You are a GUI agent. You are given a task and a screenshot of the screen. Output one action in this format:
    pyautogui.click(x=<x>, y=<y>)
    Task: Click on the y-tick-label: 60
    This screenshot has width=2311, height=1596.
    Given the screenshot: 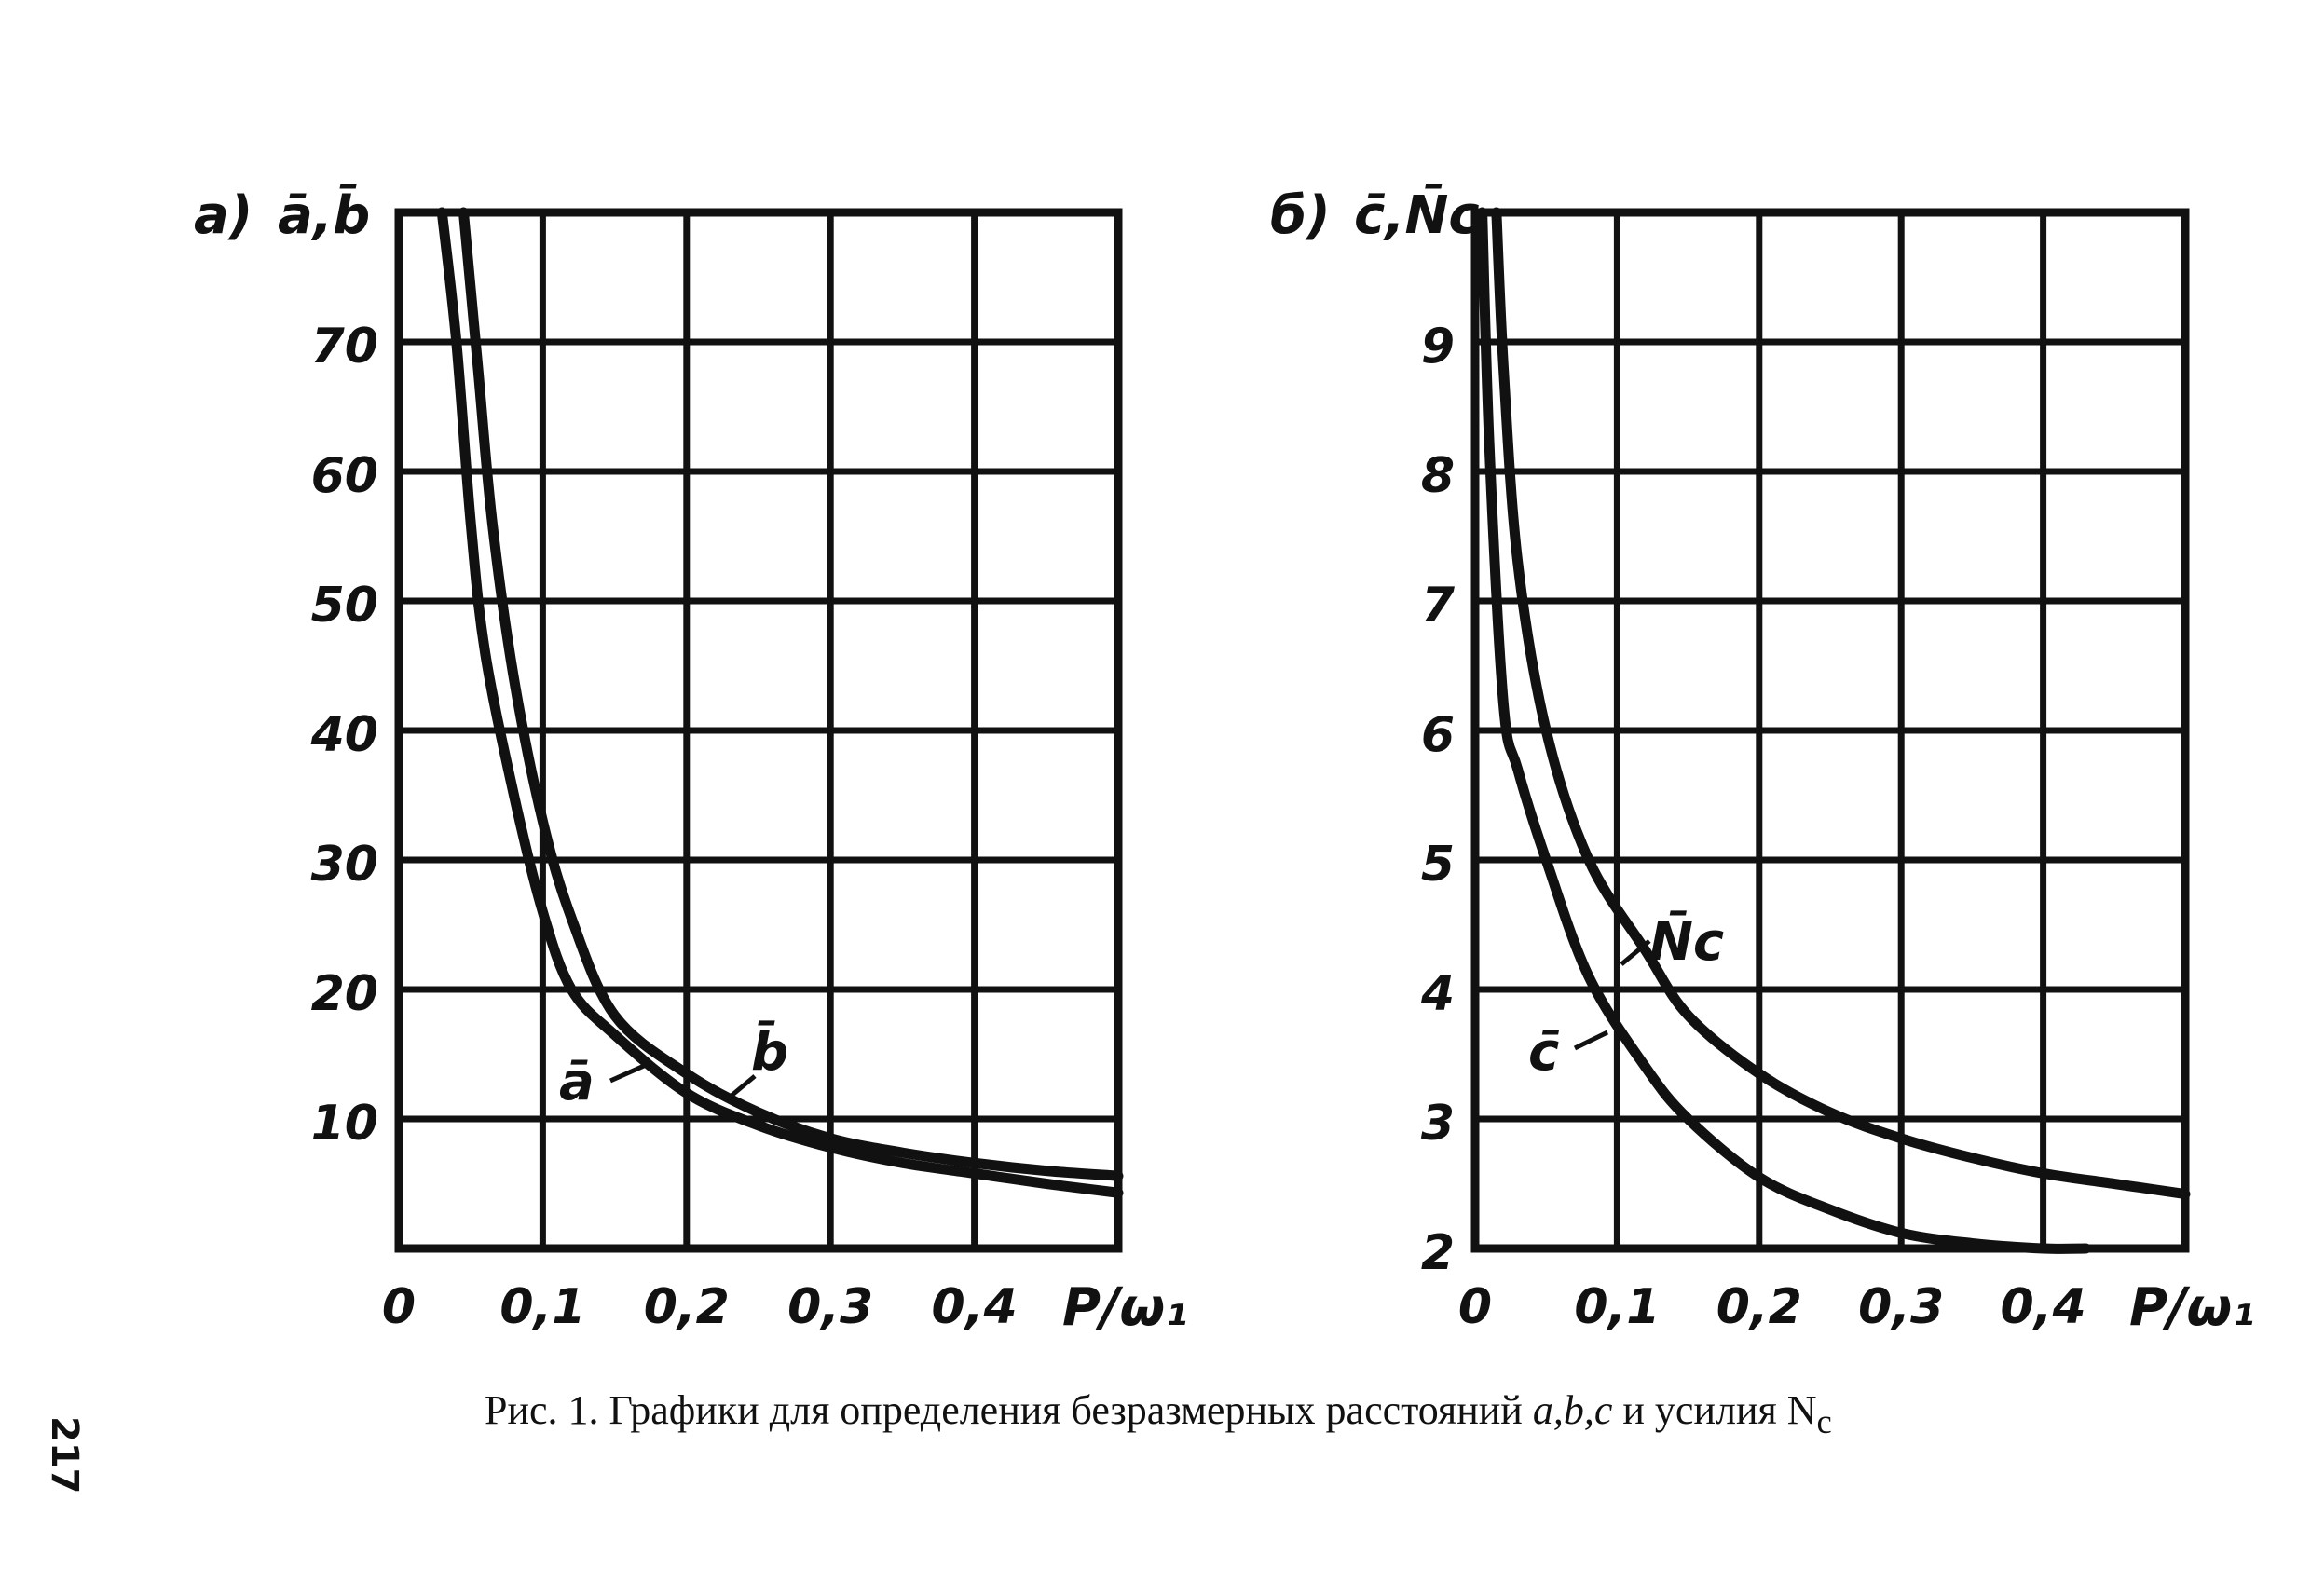 What is the action you would take?
    pyautogui.click(x=344, y=476)
    